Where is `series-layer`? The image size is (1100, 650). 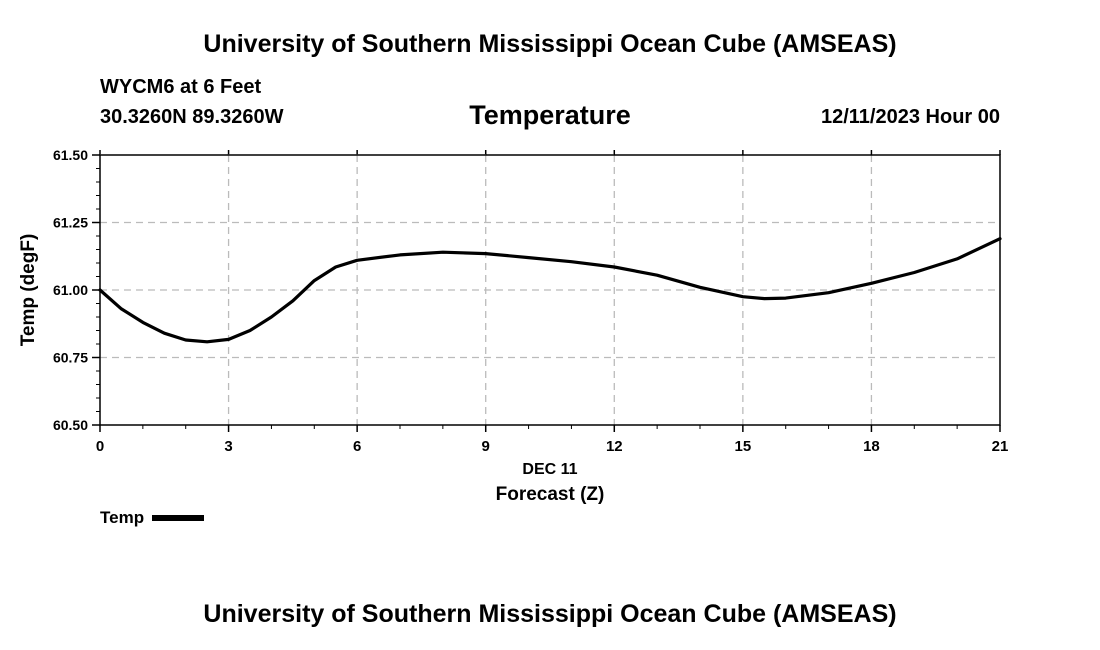 series-layer is located at coordinates (550, 290).